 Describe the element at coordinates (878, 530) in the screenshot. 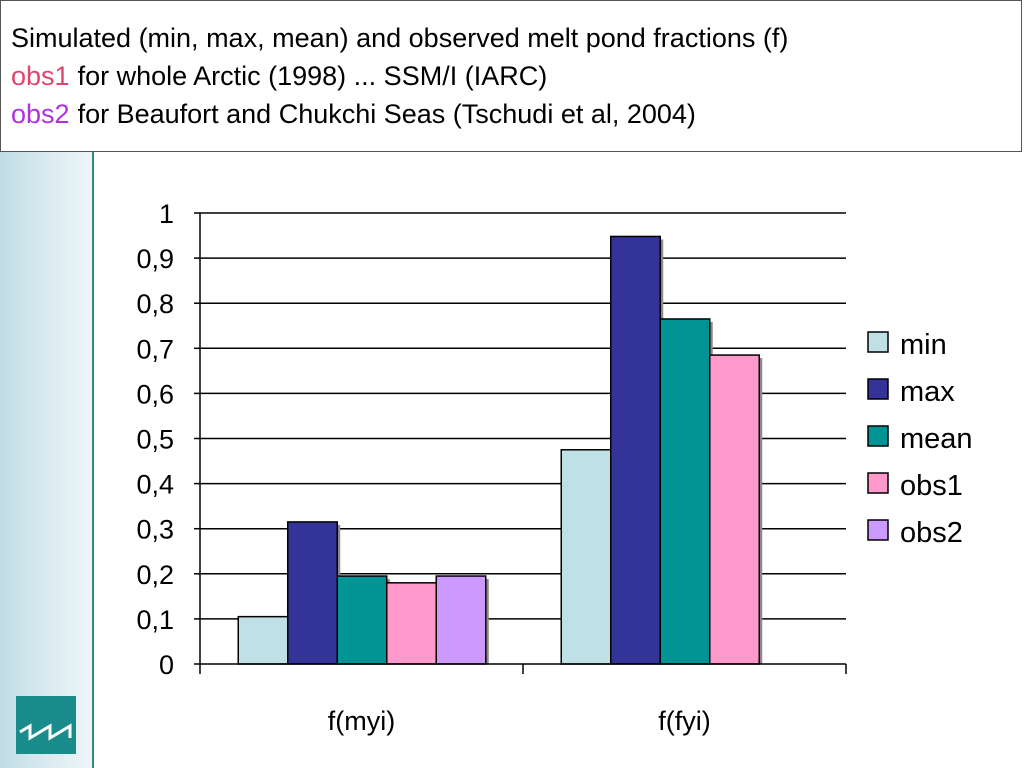

I see `legend-swatch-obs2` at that location.